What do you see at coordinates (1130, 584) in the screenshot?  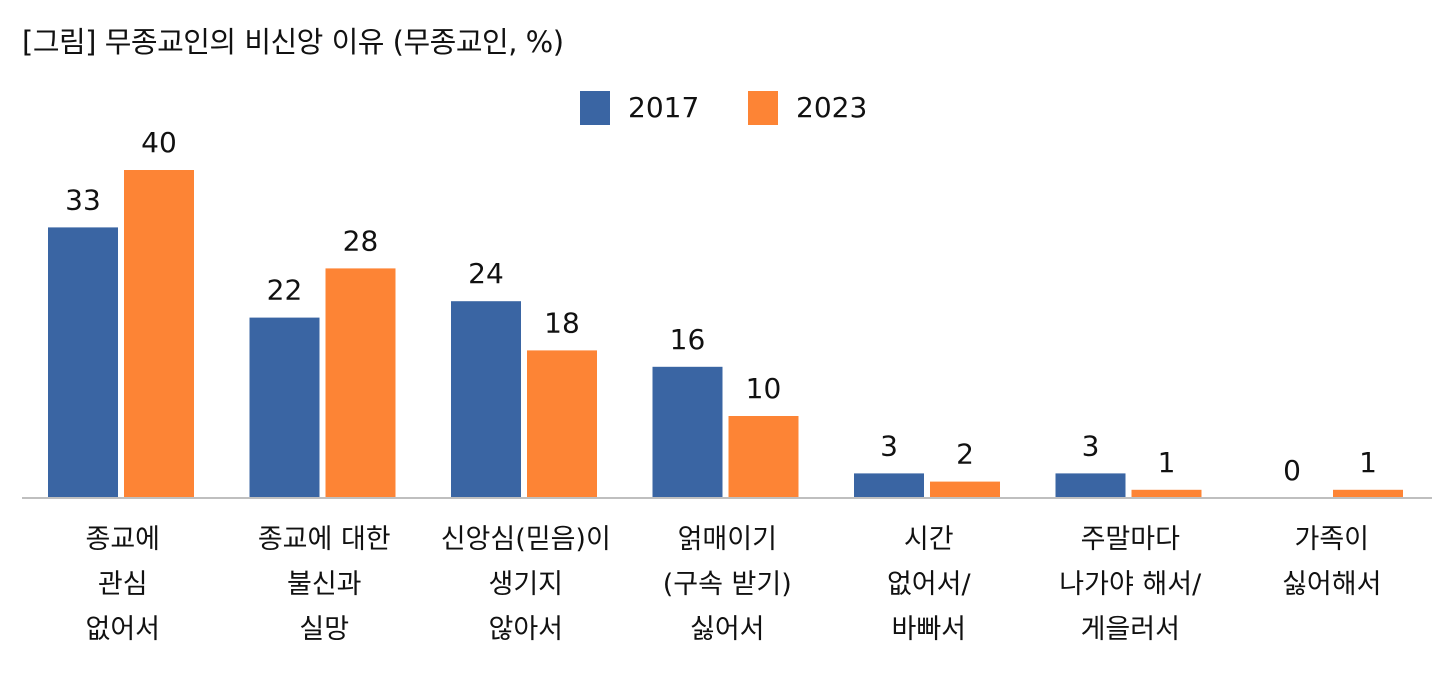 I see `category-label-line: 나가야 해서/` at bounding box center [1130, 584].